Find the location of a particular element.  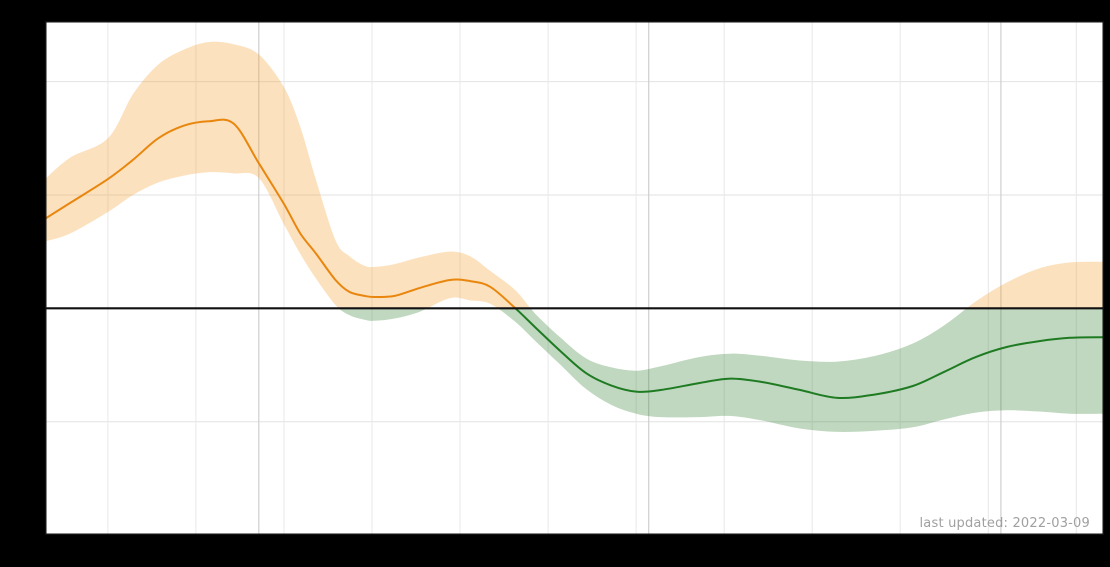

mean-line-negative is located at coordinates (808, 354).